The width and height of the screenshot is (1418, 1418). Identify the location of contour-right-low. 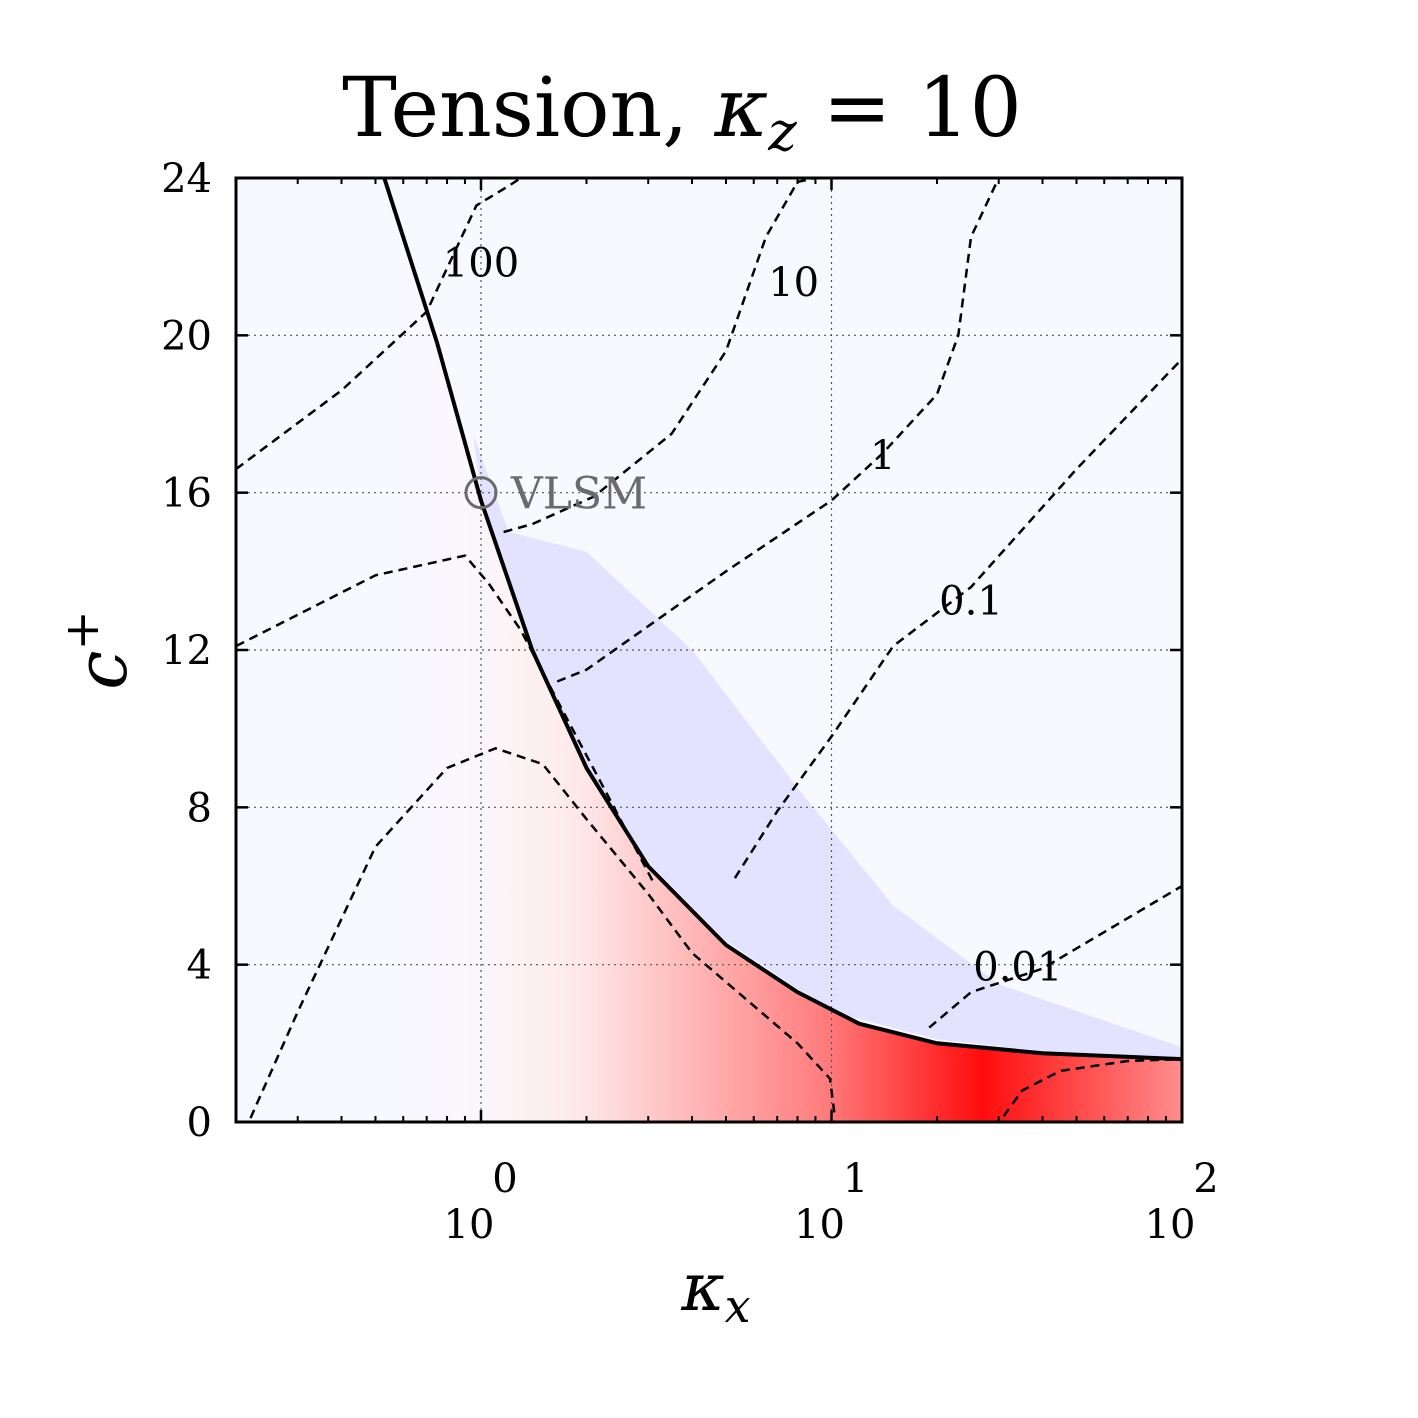
(1092, 1087).